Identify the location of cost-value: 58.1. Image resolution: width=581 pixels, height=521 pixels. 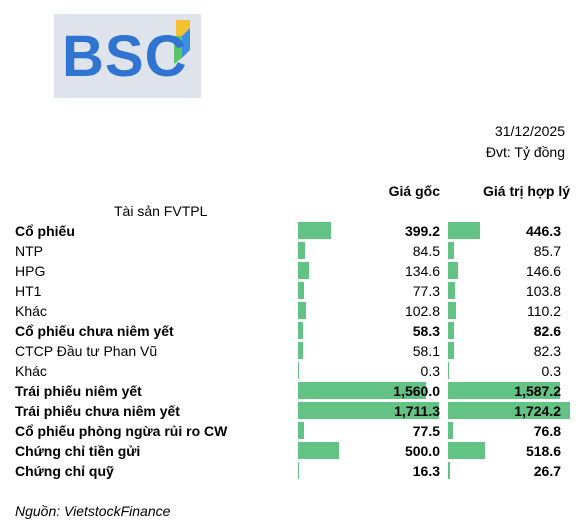
(426, 351).